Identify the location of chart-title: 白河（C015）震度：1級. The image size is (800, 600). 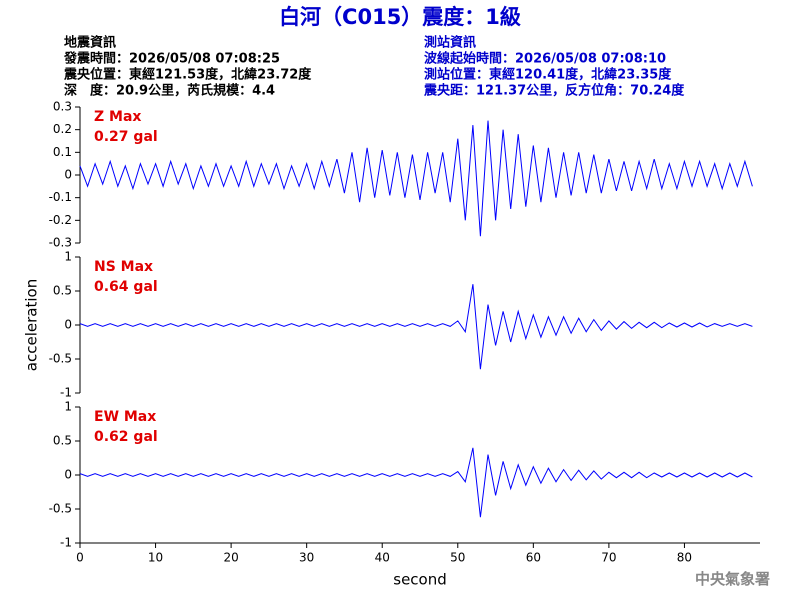
(400, 17).